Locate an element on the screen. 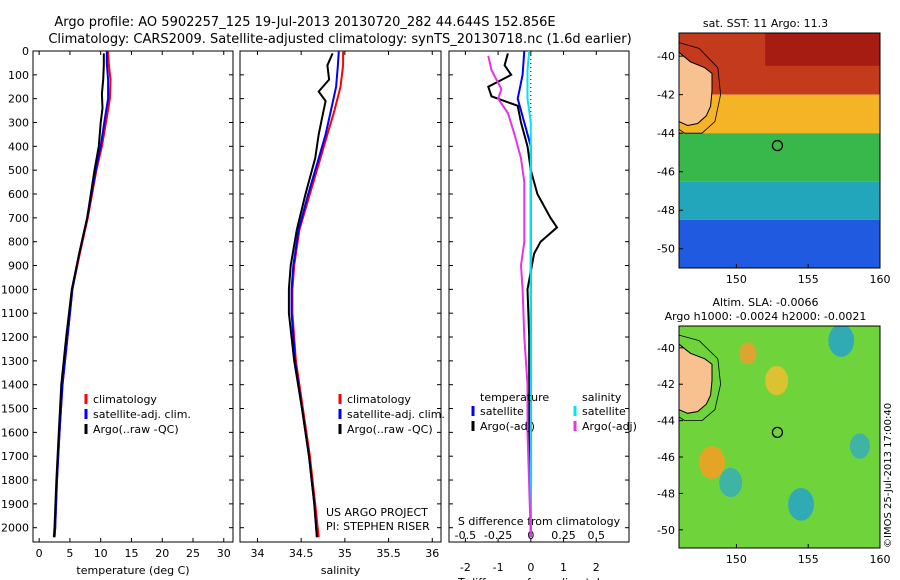 The height and width of the screenshot is (580, 900). y-tick-label: 600 is located at coordinates (18, 194).